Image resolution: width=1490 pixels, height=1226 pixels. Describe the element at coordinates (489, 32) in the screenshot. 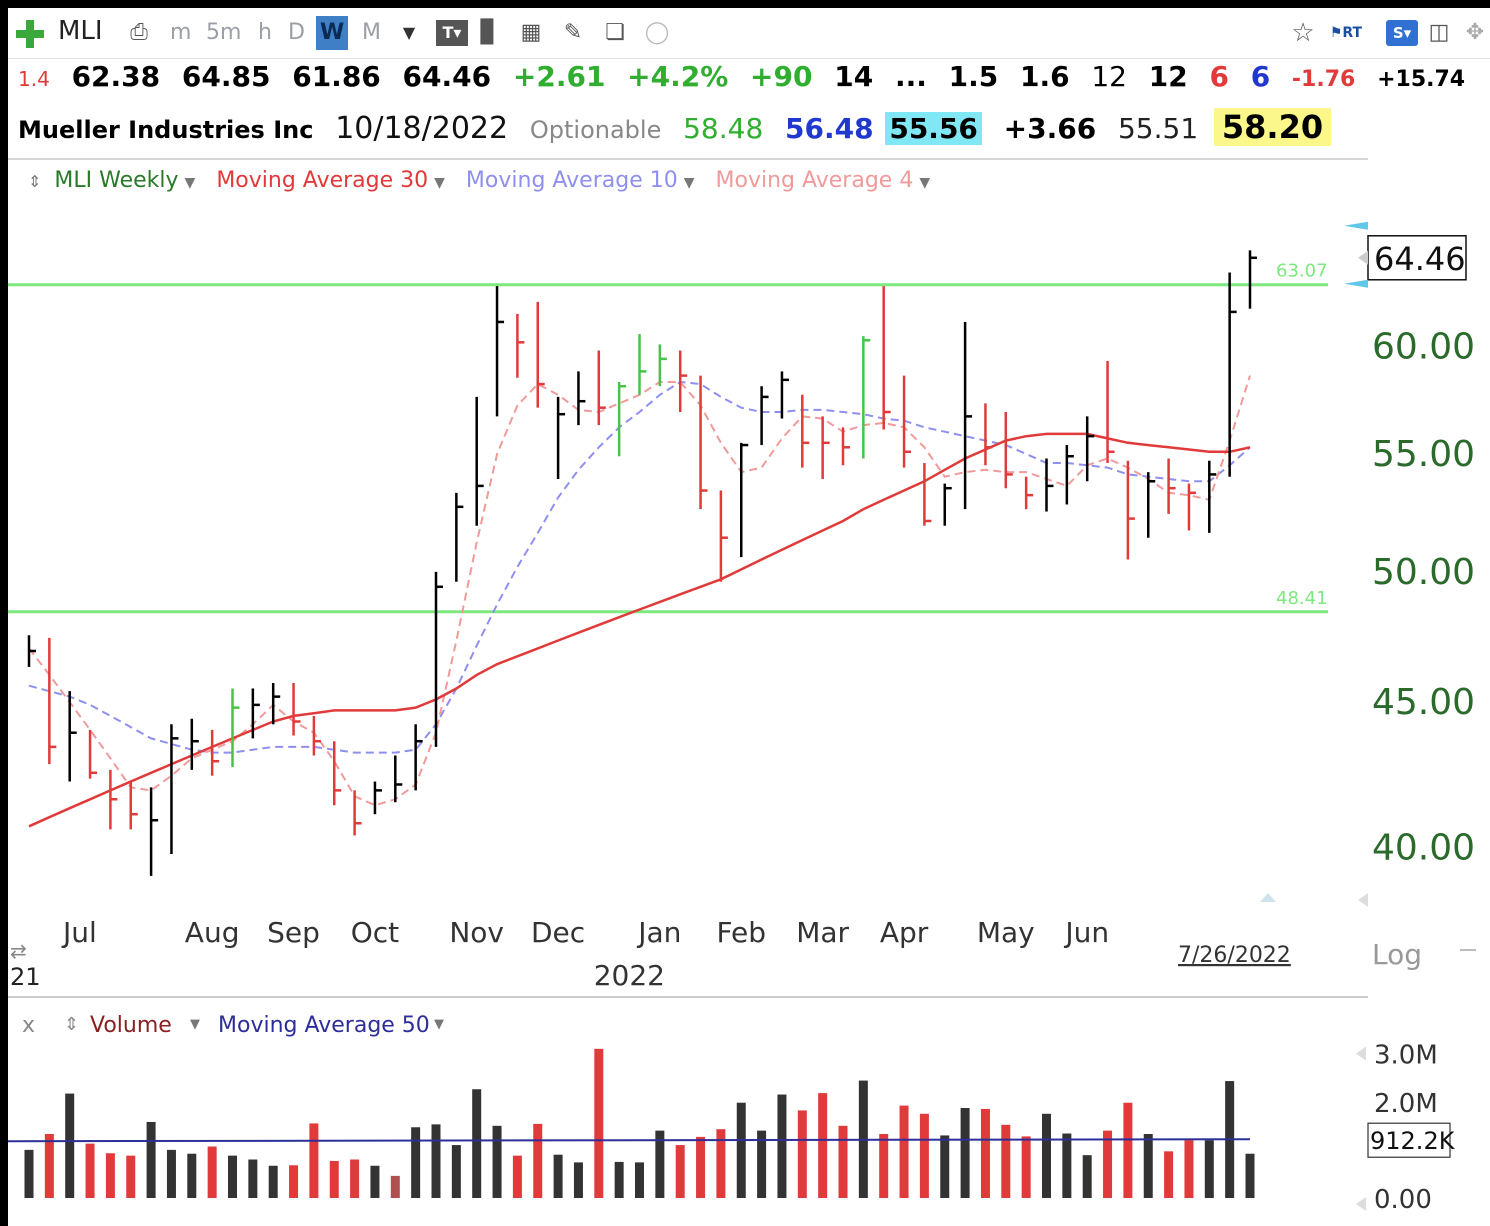

I see `bar-chart-icon: ▊` at that location.